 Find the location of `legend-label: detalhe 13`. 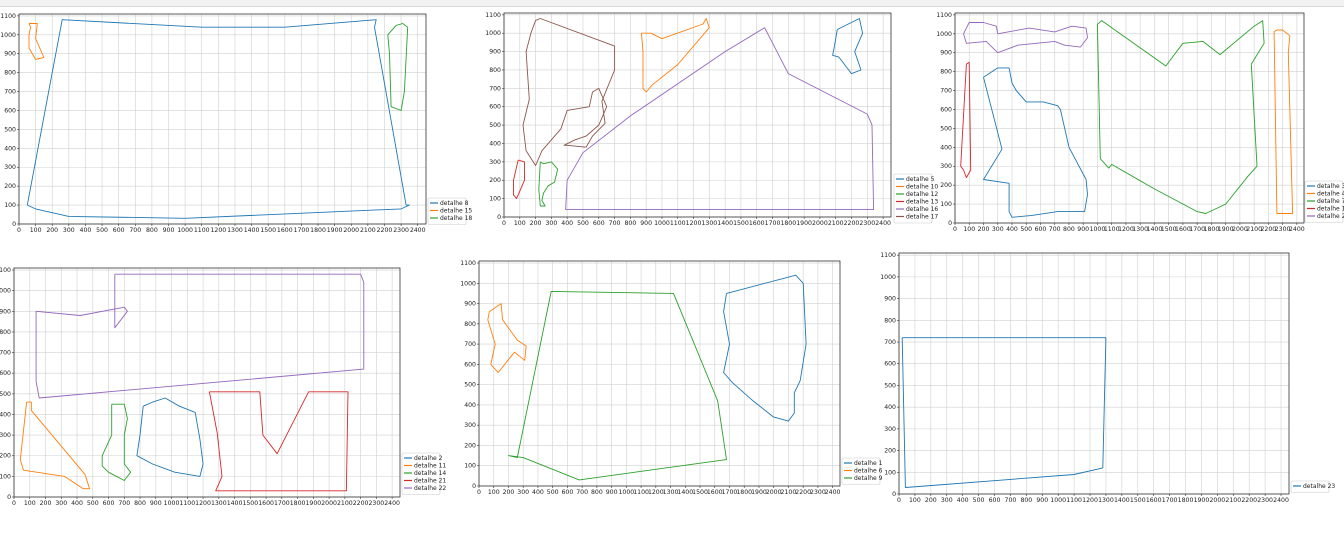

legend-label: detalhe 13 is located at coordinates (922, 202).